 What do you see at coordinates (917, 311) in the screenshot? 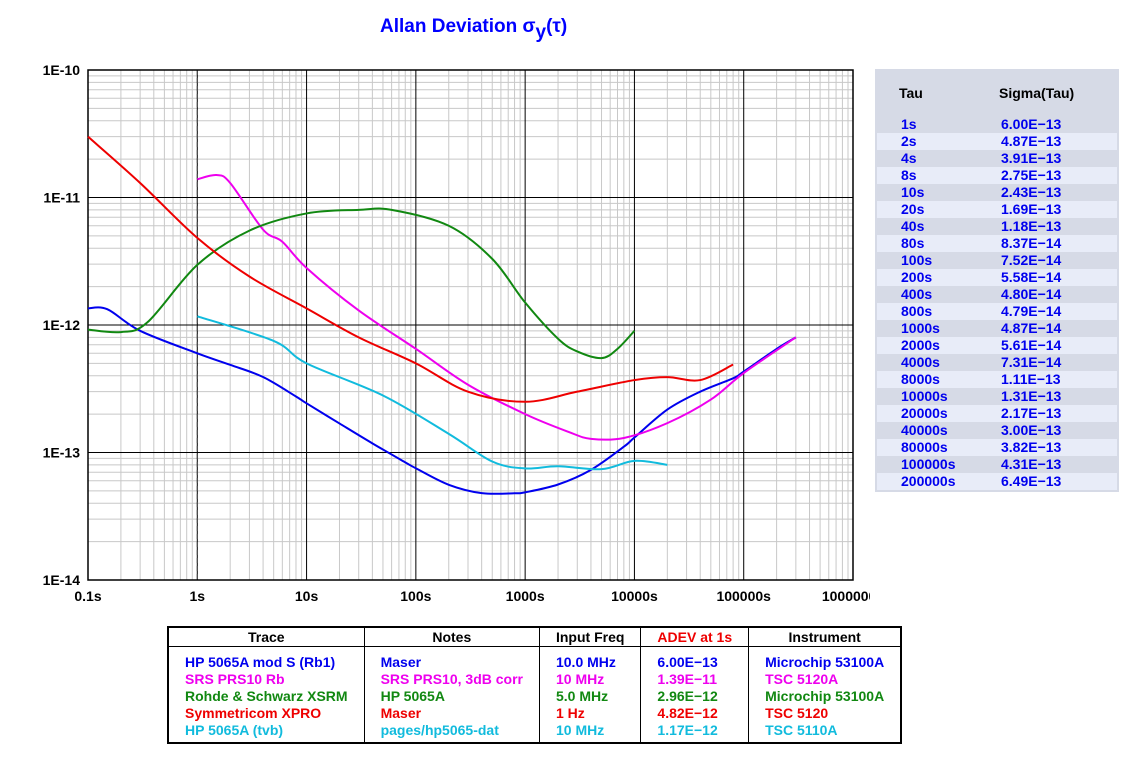
I see `tau-value: 800s` at bounding box center [917, 311].